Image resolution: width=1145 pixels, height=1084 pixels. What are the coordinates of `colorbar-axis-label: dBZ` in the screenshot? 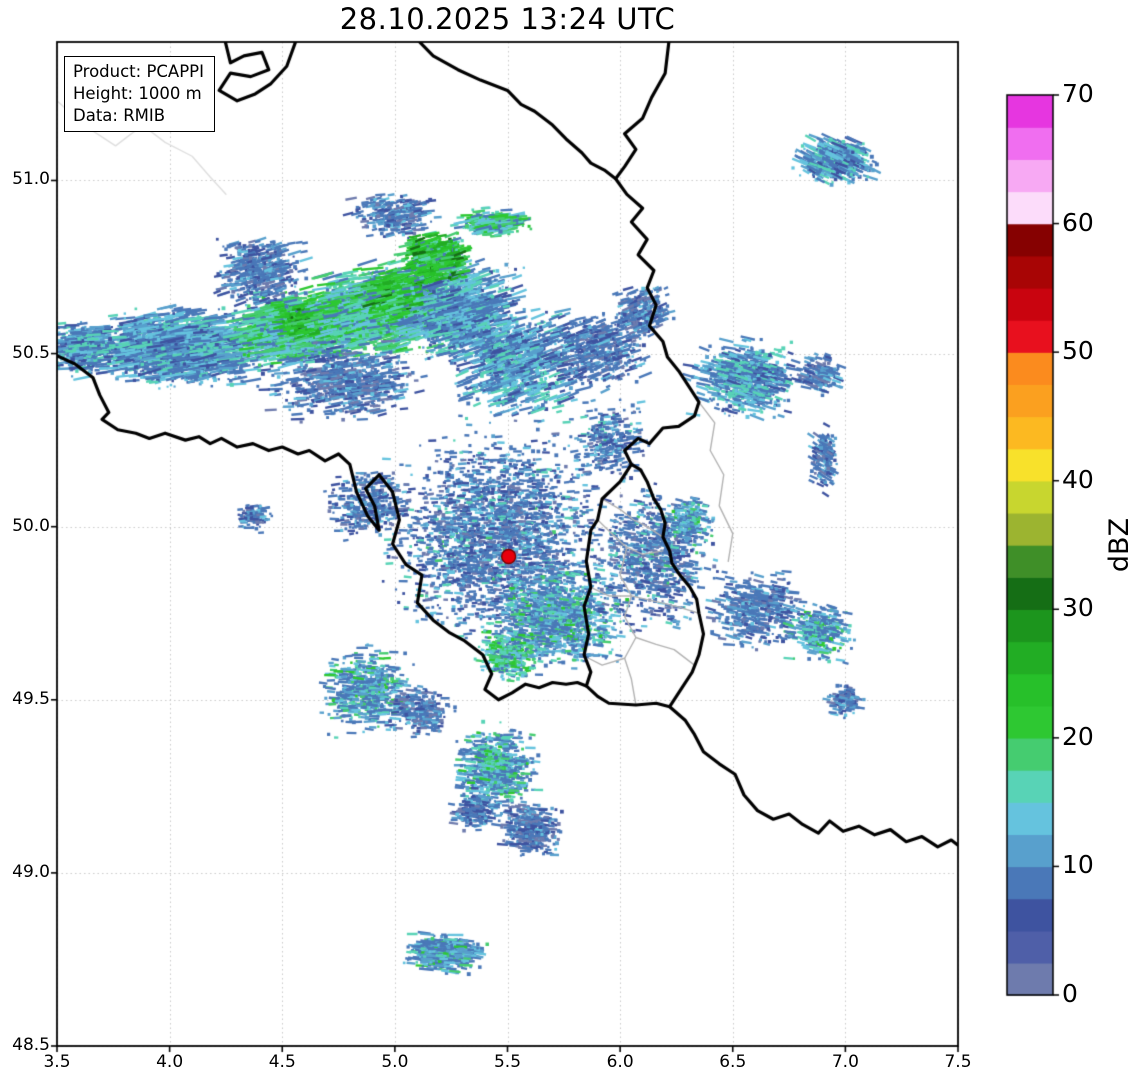 It's located at (1119, 545).